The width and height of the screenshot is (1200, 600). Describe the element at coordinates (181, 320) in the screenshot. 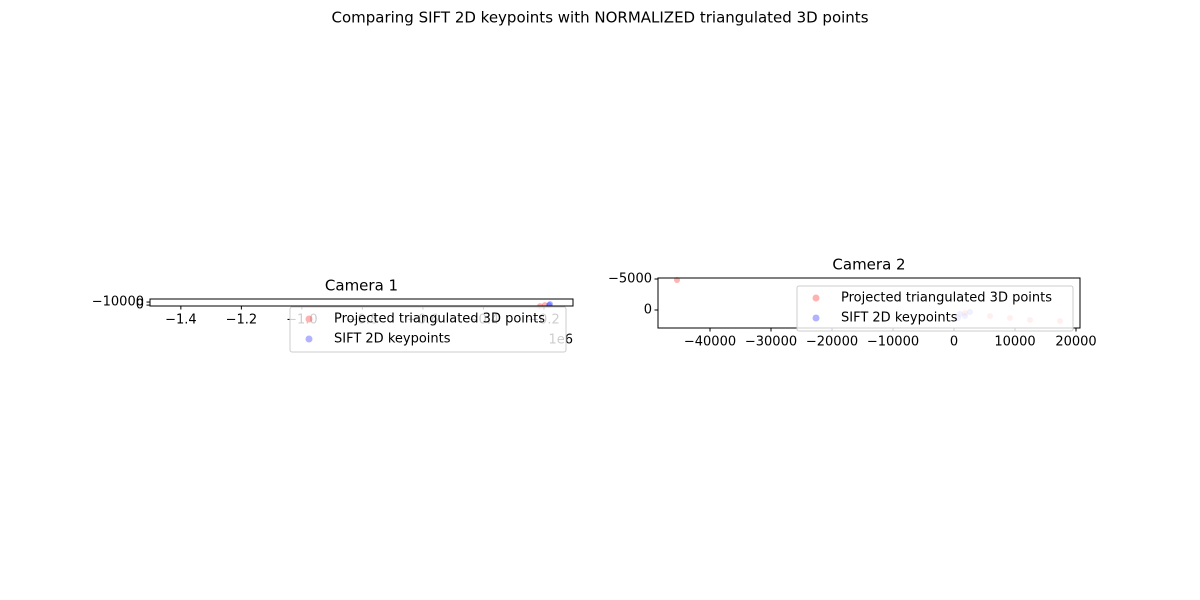

I see `x-tick-label: −1.4` at that location.